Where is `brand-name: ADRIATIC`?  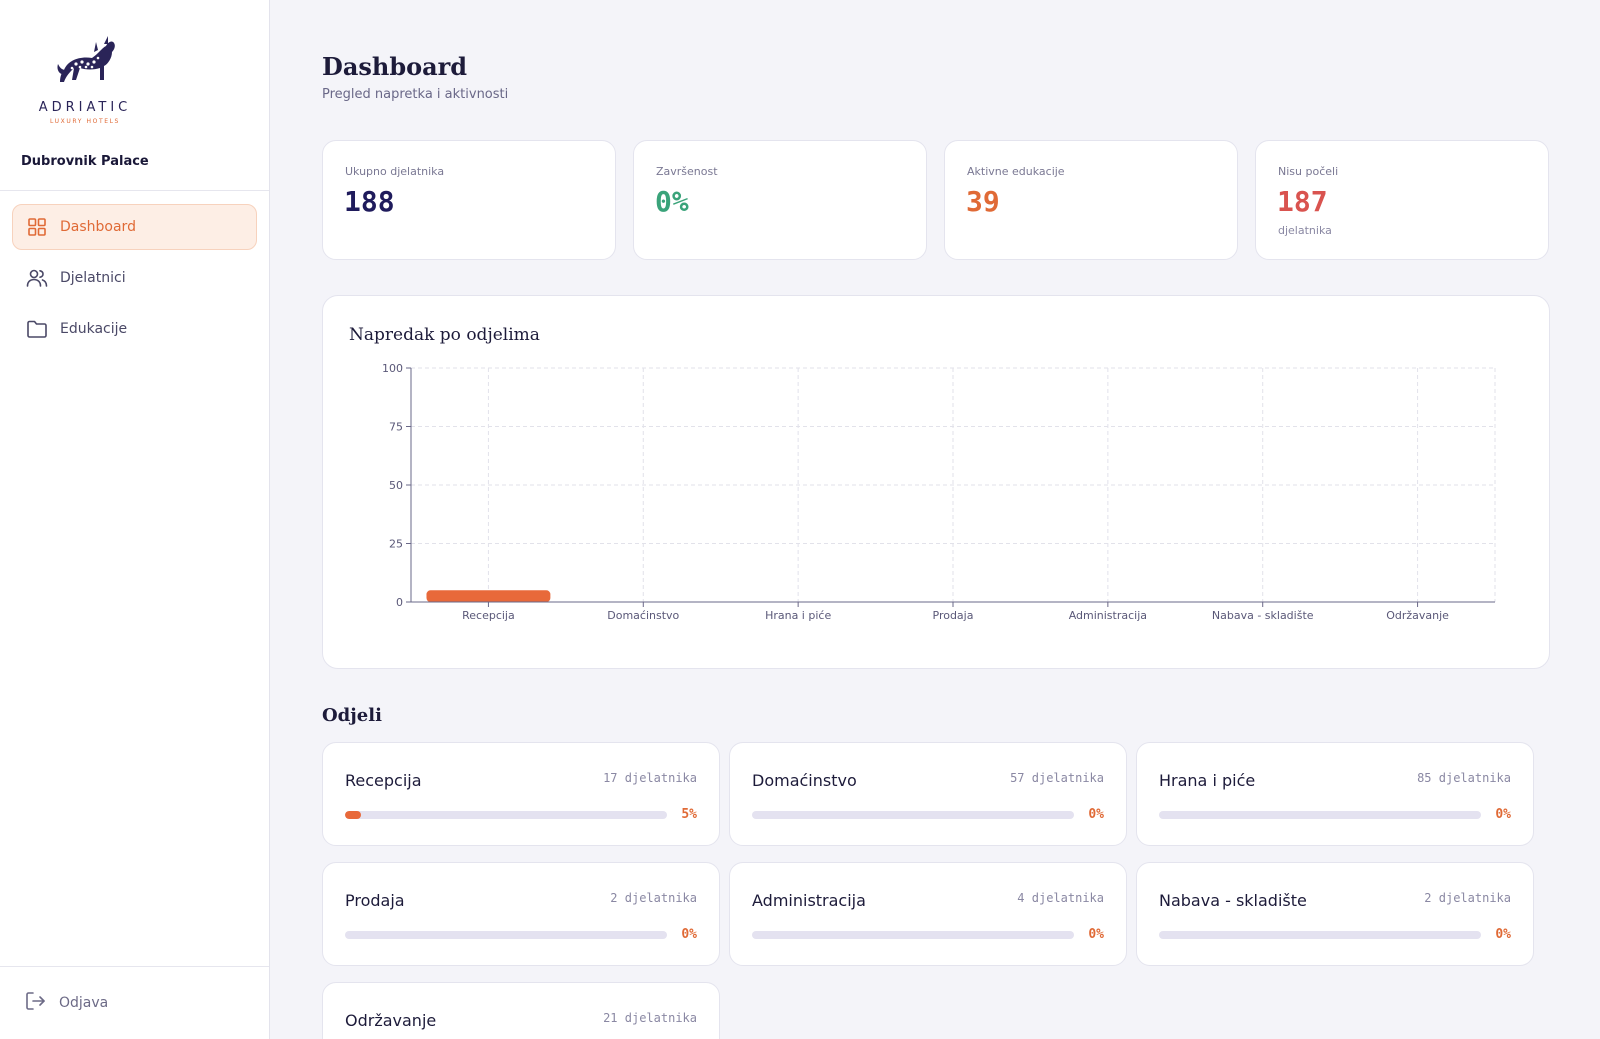 brand-name: ADRIATIC is located at coordinates (85, 107).